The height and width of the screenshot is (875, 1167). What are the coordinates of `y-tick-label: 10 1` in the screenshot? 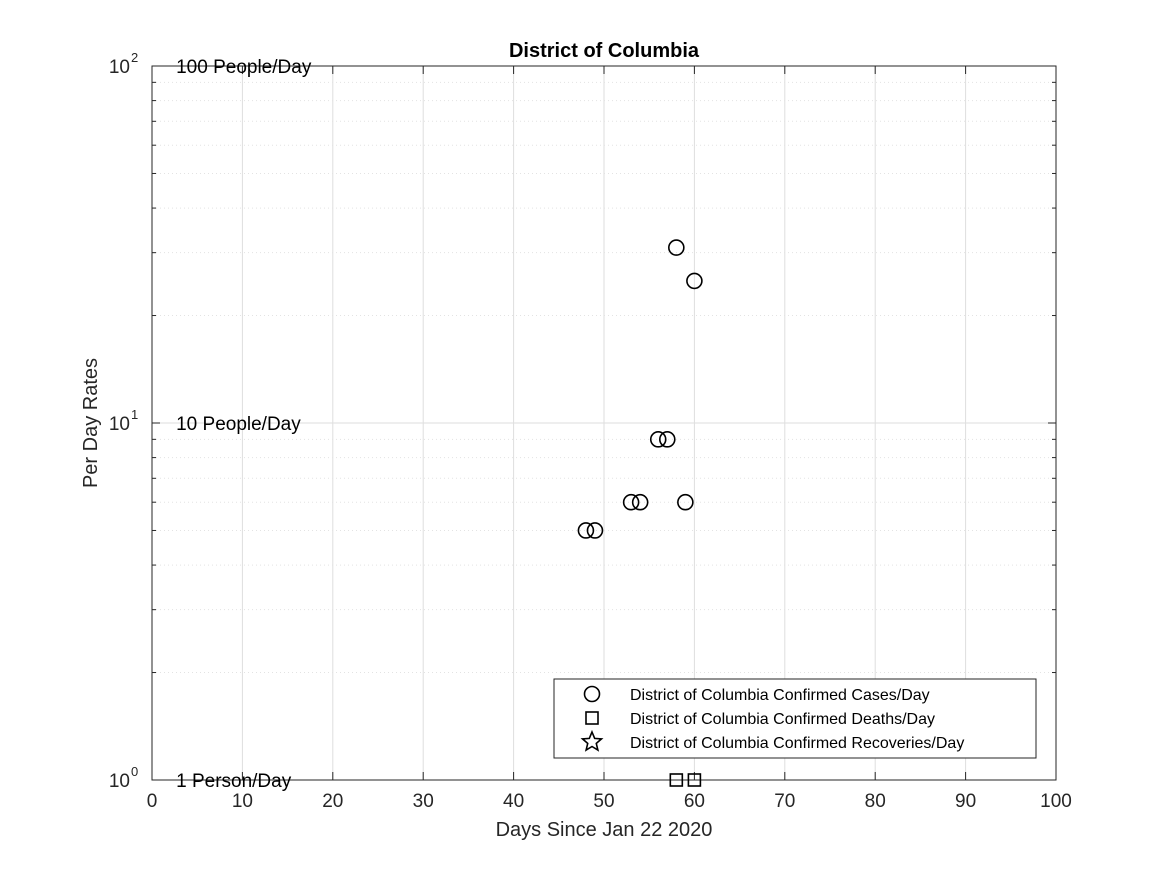 It's located at (123, 421).